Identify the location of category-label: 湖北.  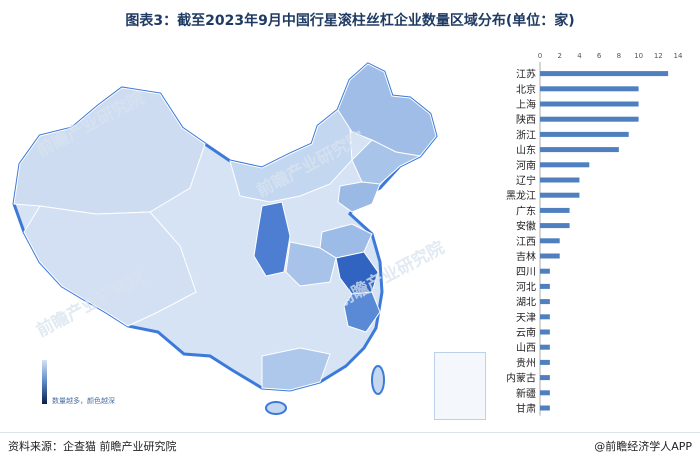
(526, 303).